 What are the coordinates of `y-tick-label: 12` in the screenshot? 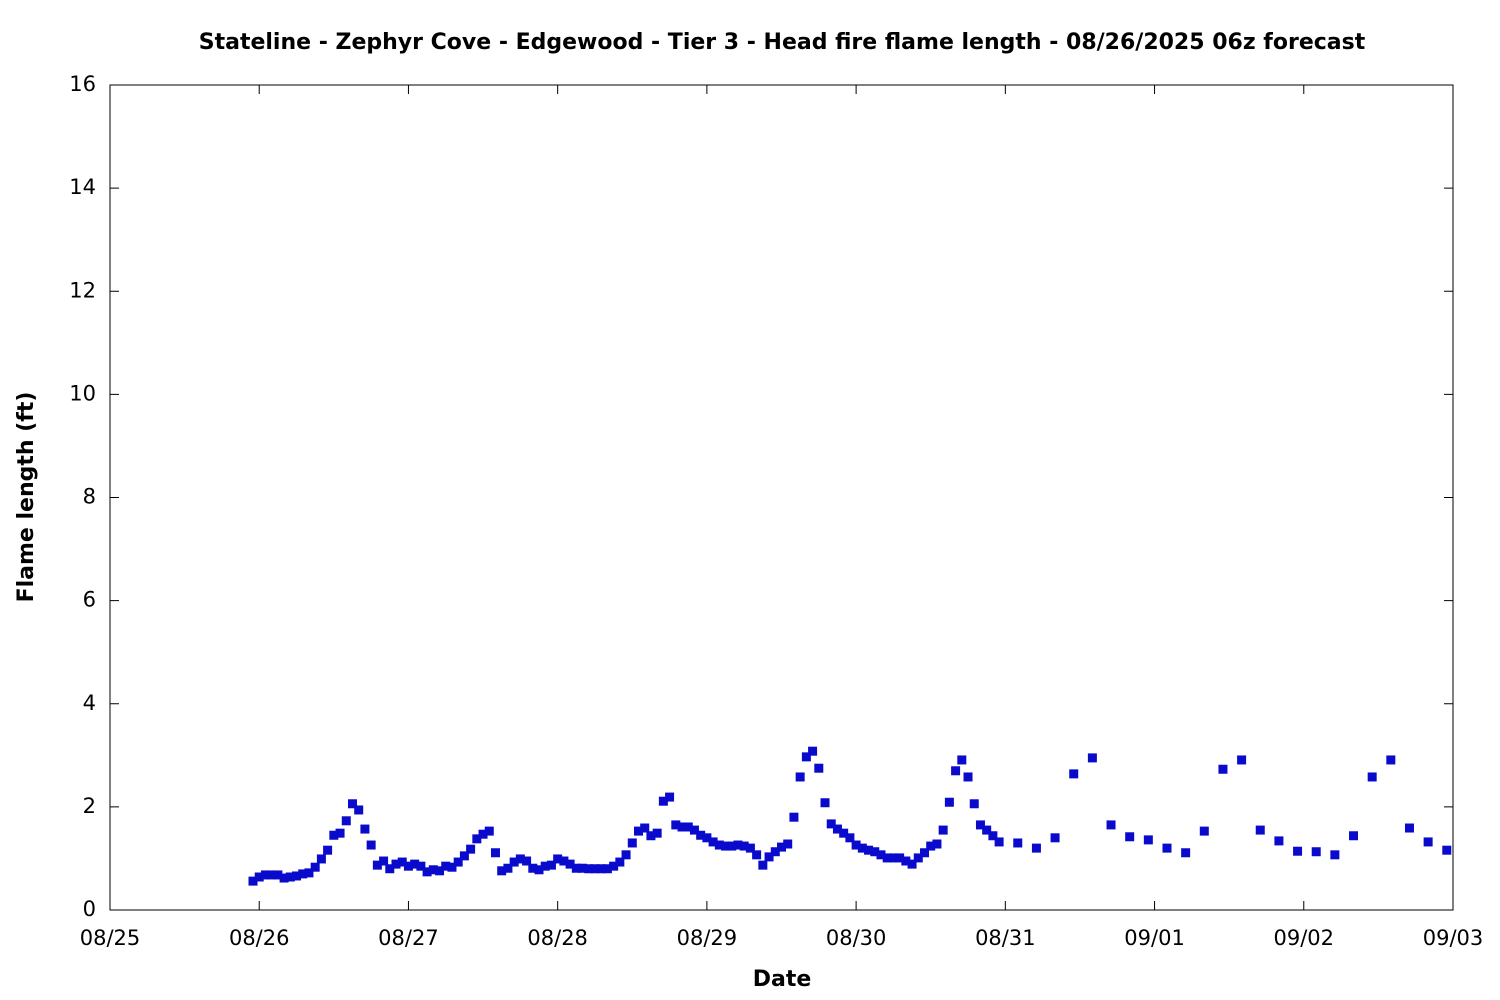 It's located at (82, 290).